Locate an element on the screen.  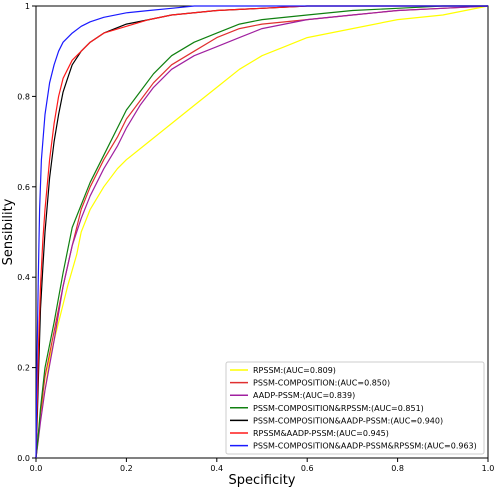
y-tick-label: 0.8 is located at coordinates (23, 96).